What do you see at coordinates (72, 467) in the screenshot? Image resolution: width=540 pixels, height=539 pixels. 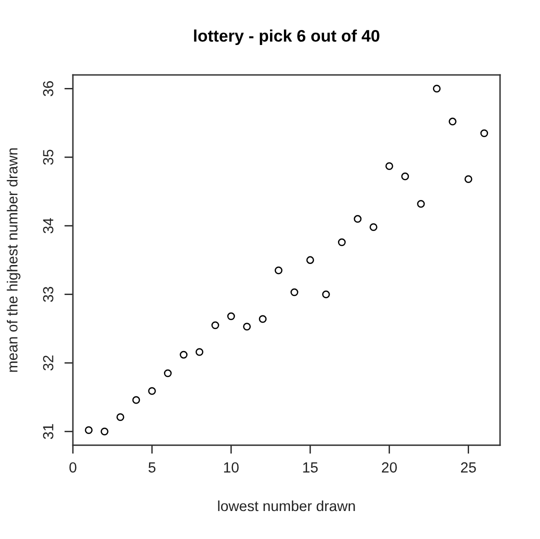 I see `x-tick-label: 0` at bounding box center [72, 467].